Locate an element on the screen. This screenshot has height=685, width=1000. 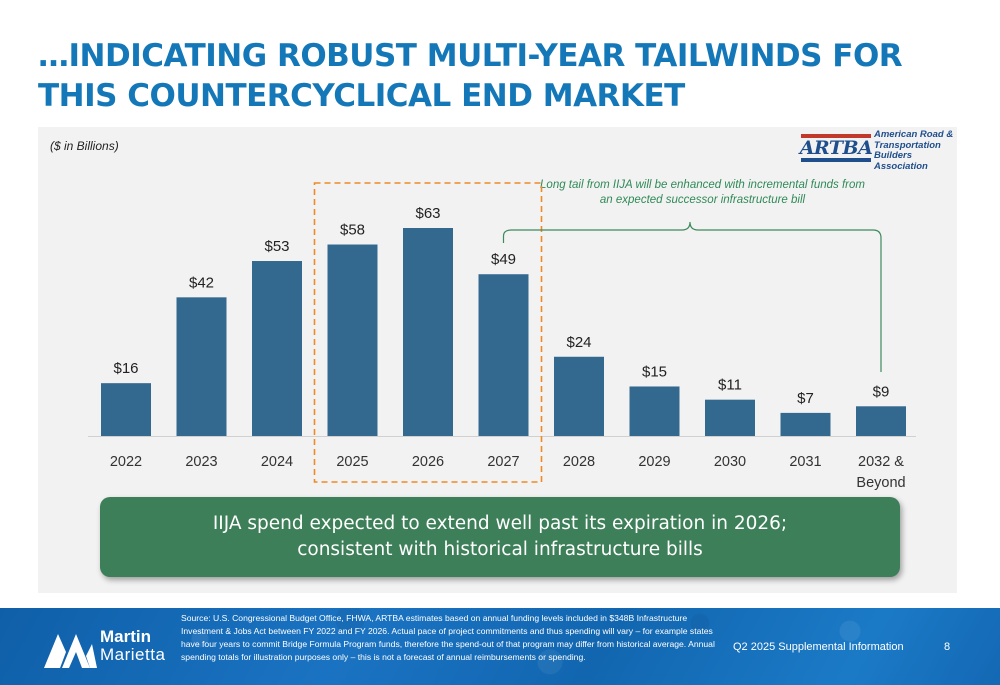
artba-name-line: Transportation Builders is located at coordinates (907, 150).